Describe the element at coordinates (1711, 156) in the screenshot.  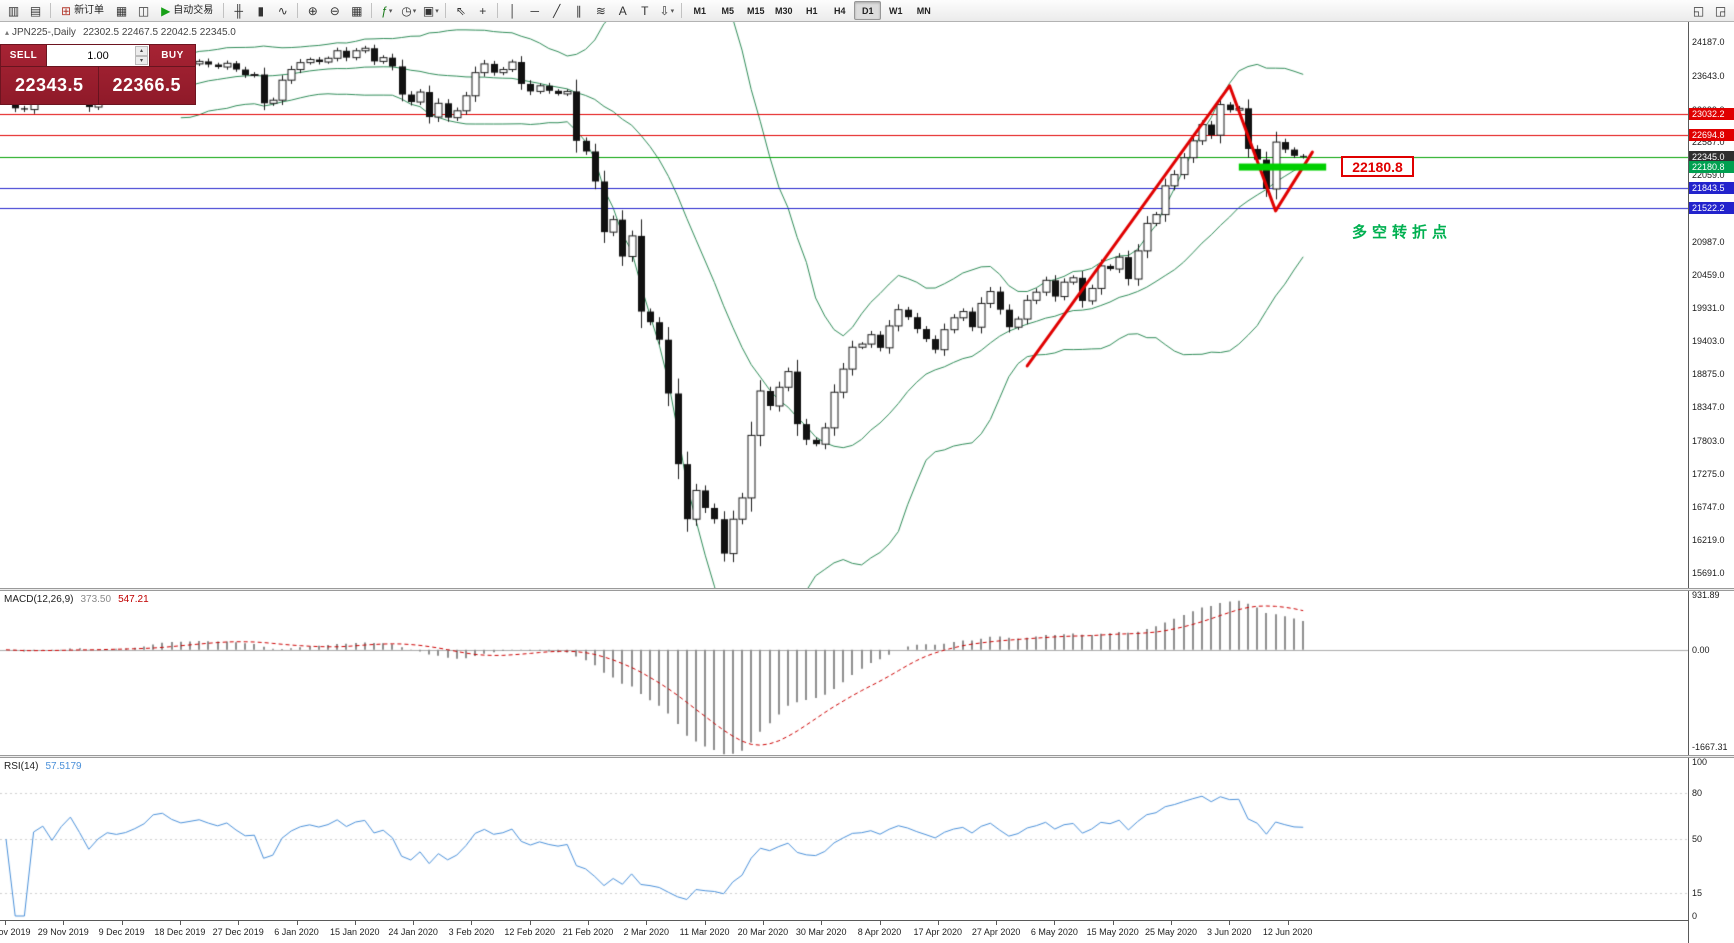
I see `hline-price-tag: 22345.0` at that location.